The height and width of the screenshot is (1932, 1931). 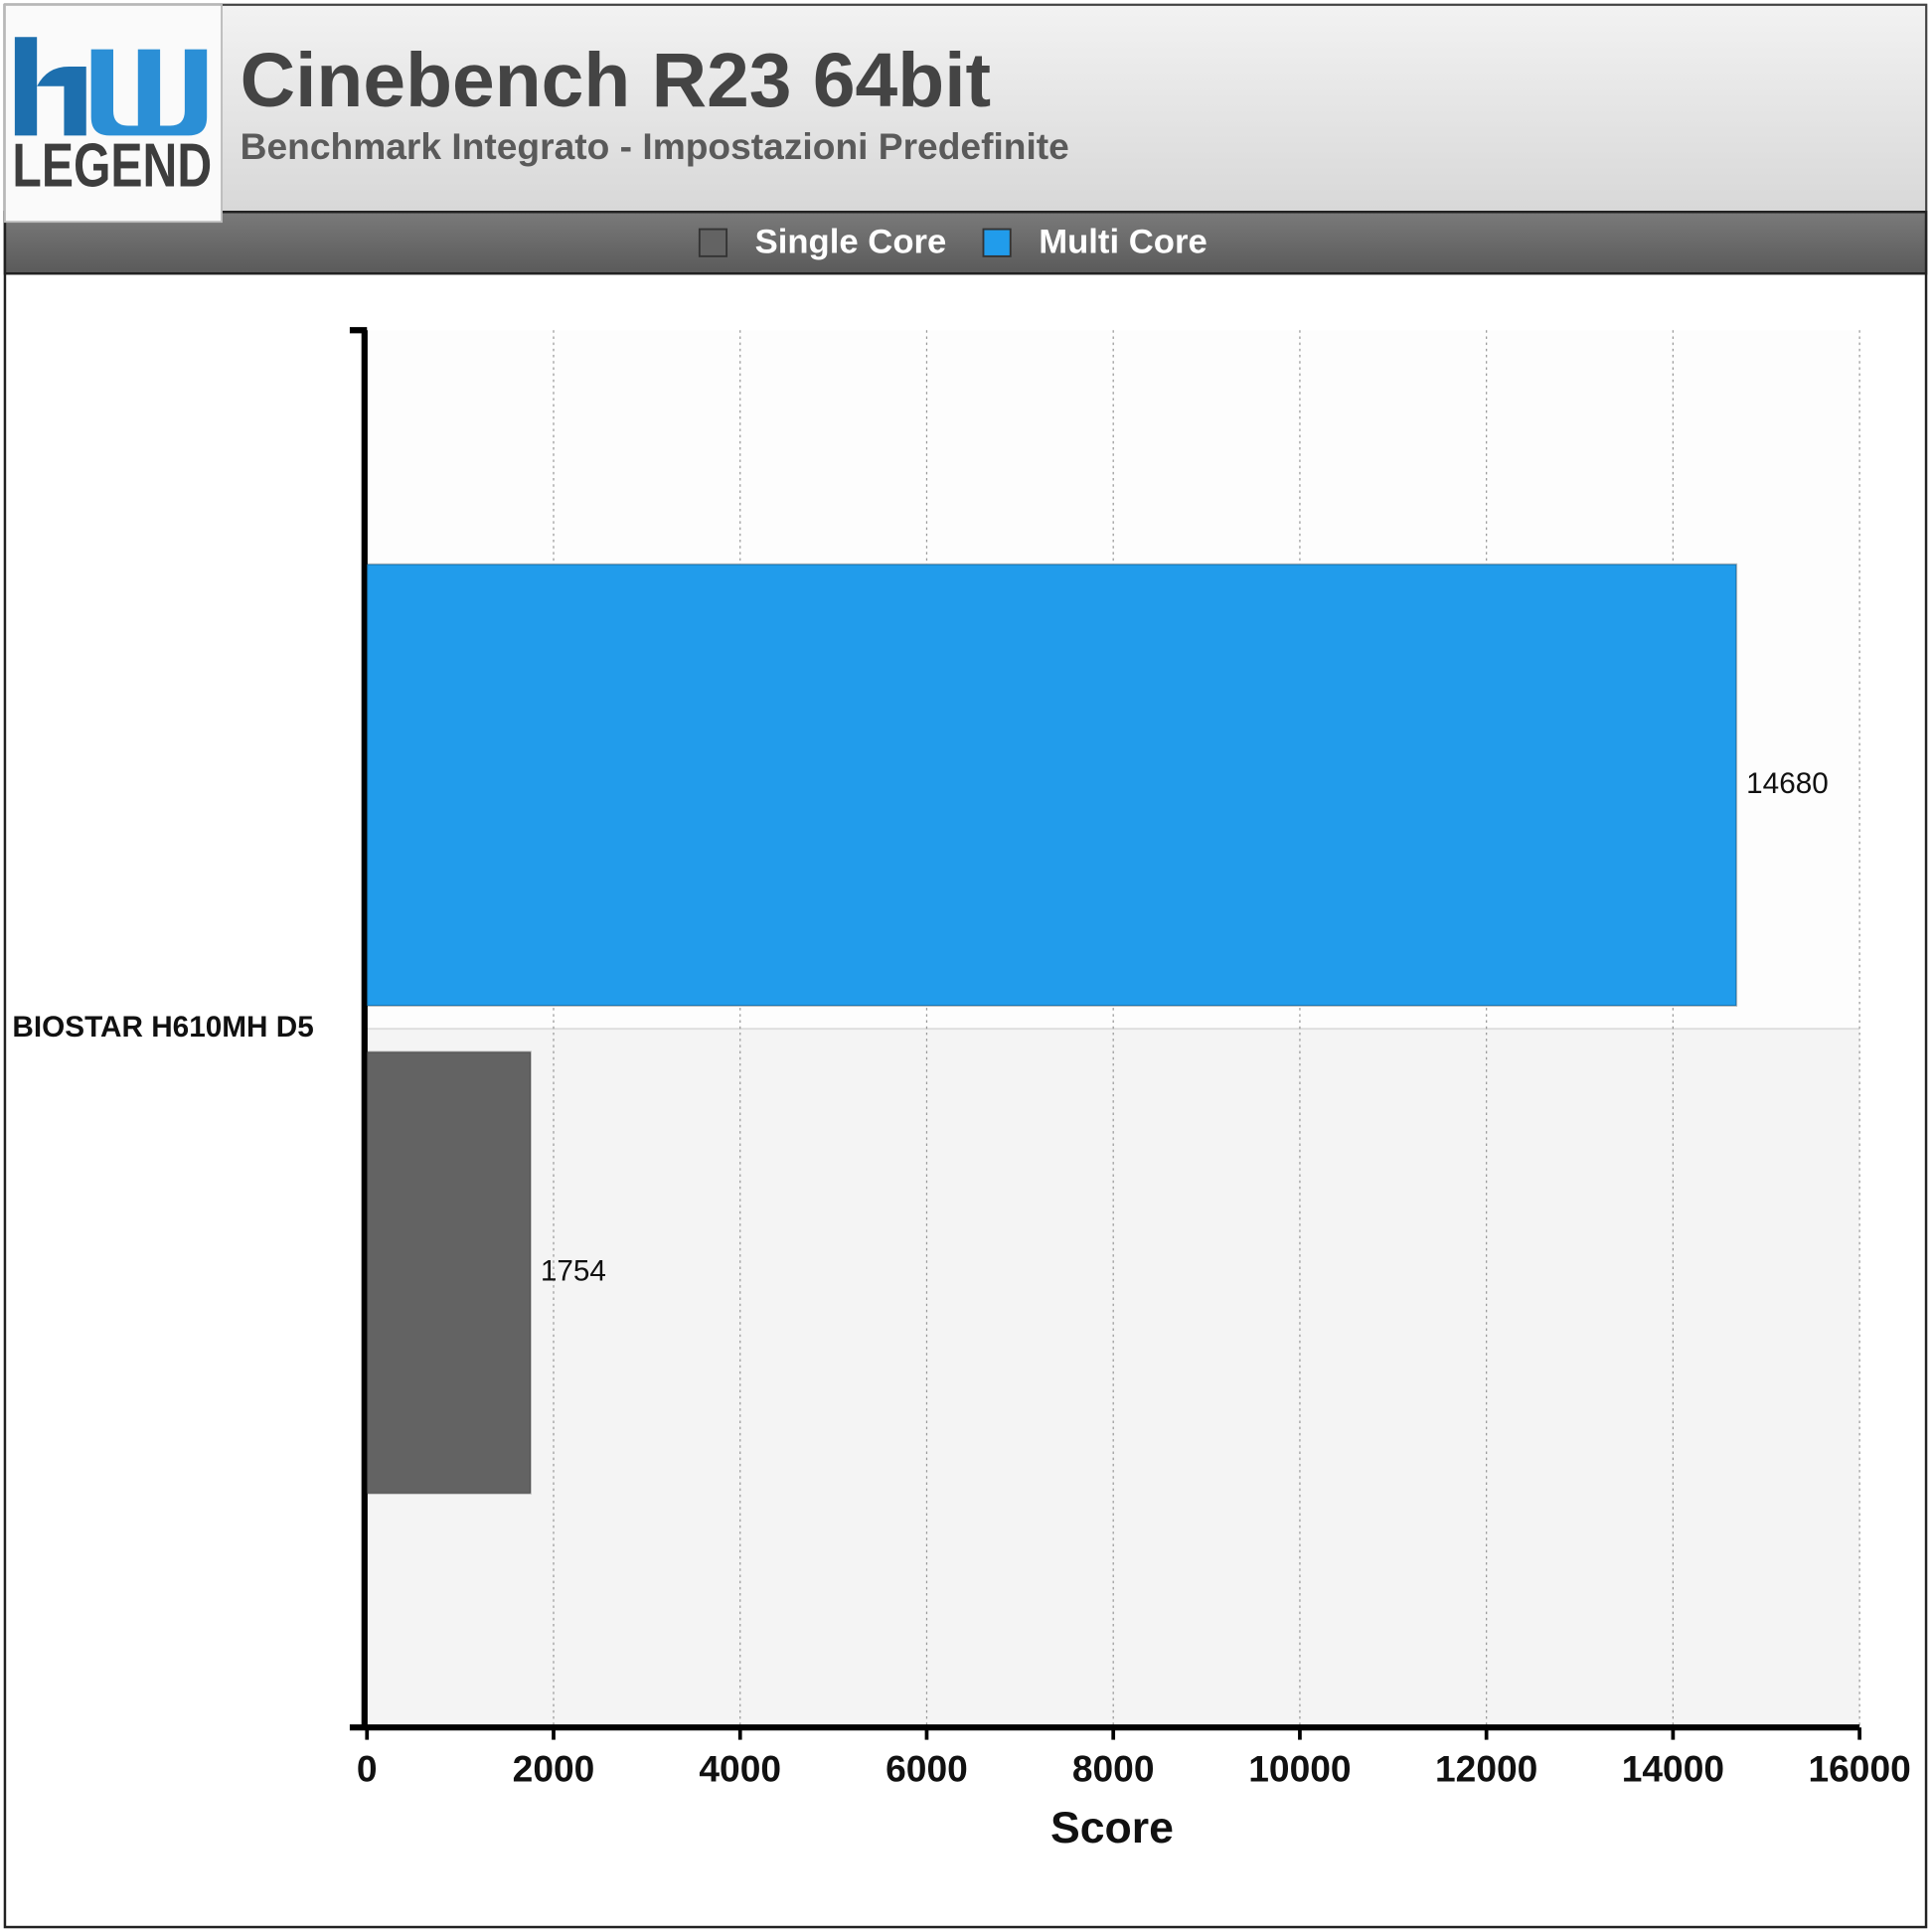 What do you see at coordinates (112, 165) in the screenshot?
I see `logo-text: LEGEND` at bounding box center [112, 165].